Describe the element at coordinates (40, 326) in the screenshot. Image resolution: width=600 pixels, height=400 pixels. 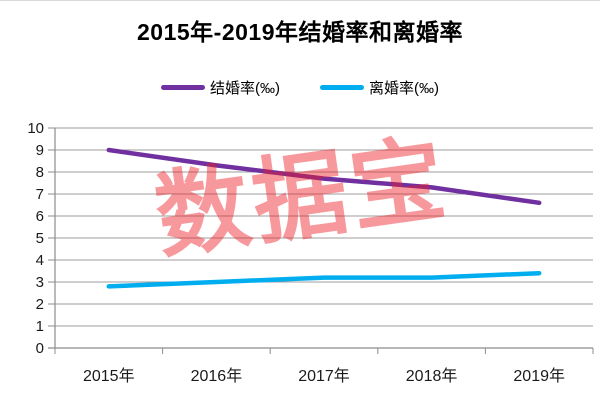
I see `y-tick-label: 1` at that location.